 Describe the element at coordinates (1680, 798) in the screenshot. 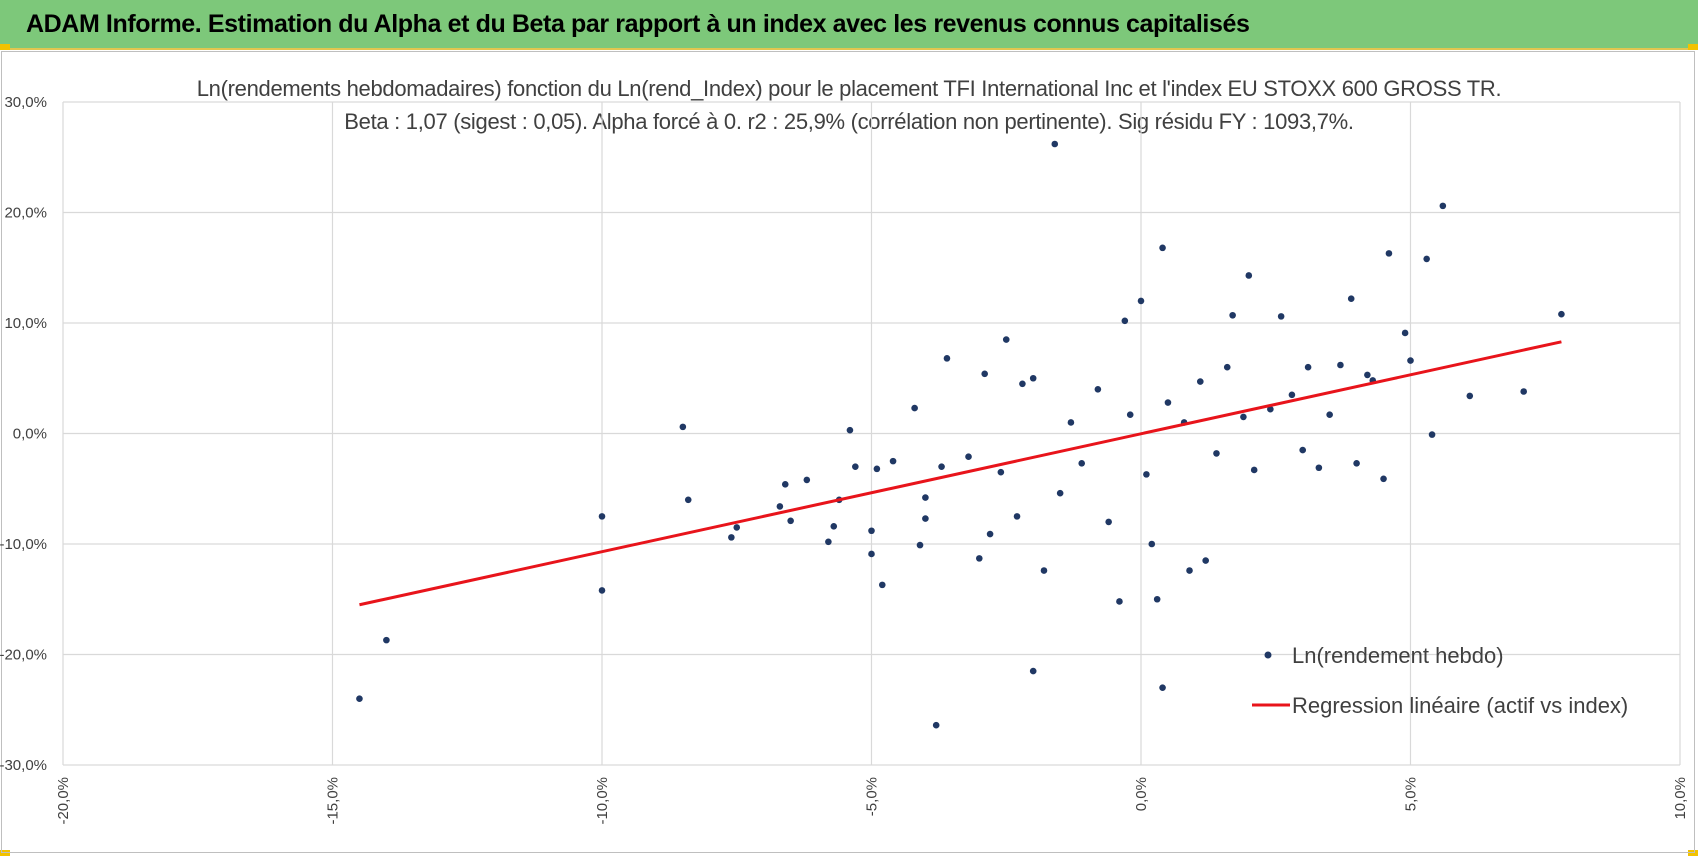

I see `x-tick-label: 10,0%` at that location.